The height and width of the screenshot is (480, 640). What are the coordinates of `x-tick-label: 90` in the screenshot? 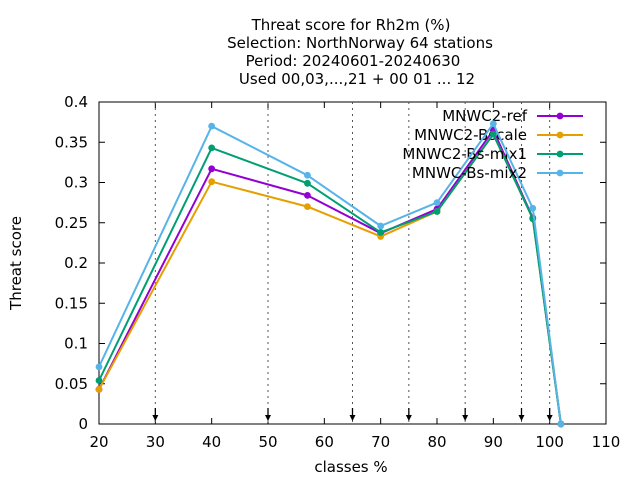 It's located at (493, 442).